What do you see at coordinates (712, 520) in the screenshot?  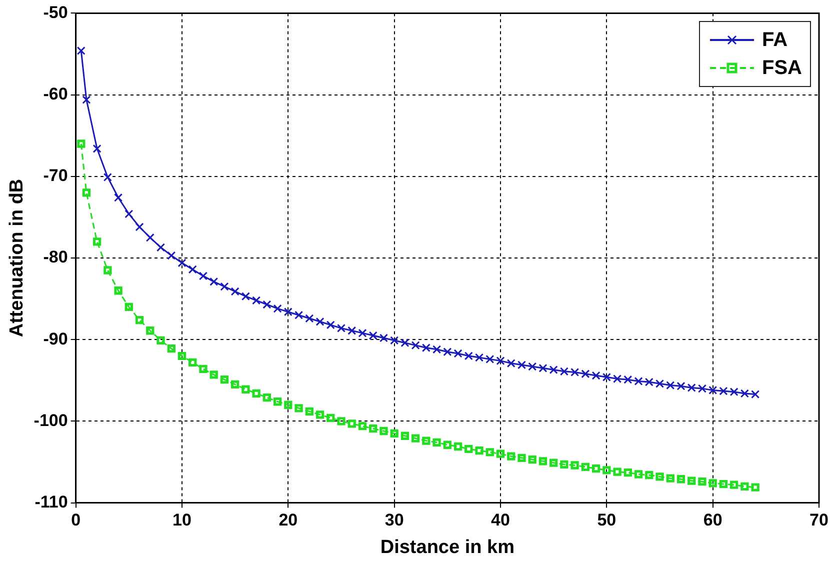 I see `x-tick-label: 60` at bounding box center [712, 520].